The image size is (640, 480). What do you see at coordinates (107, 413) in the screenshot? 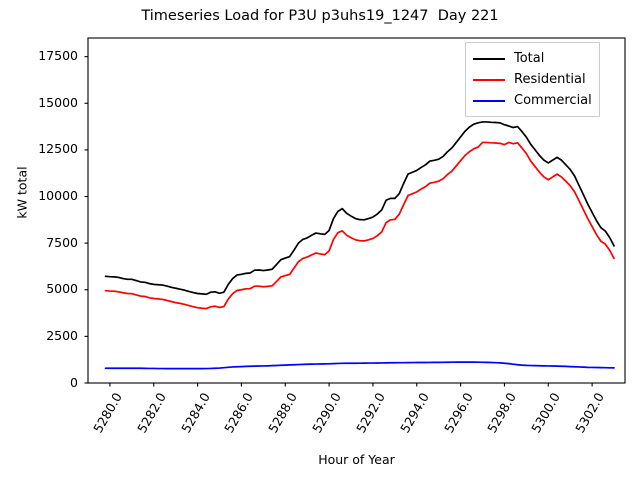
I see `x-tick-label: 5280.0` at bounding box center [107, 413].